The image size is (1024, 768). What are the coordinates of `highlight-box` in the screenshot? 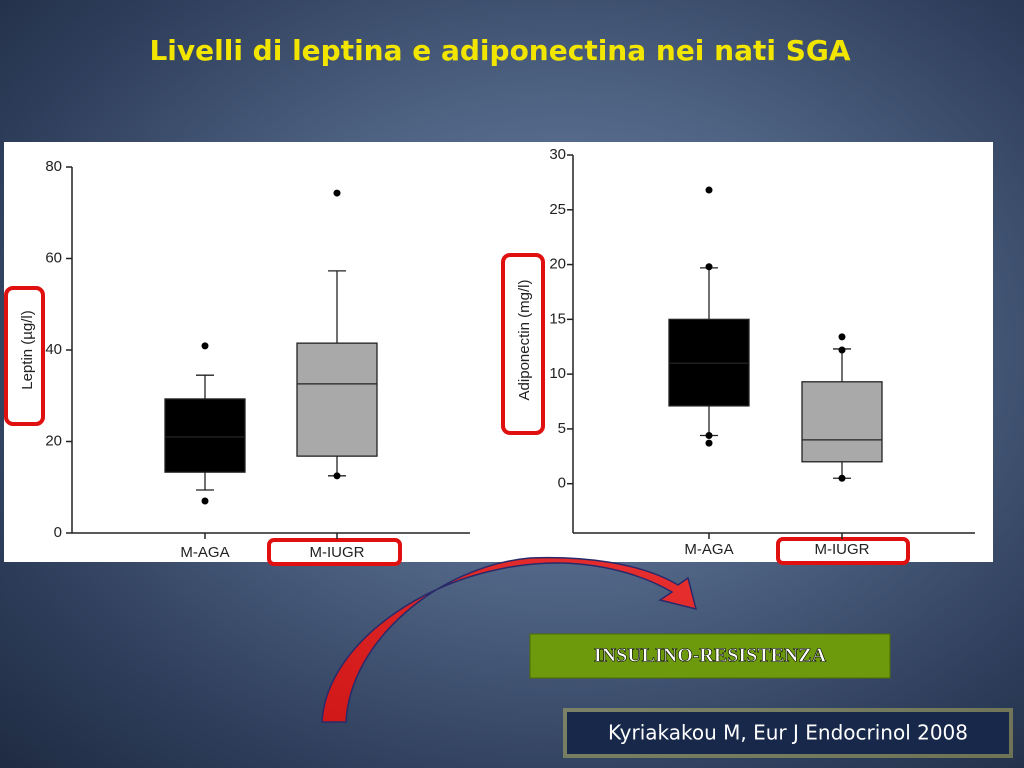 It's located at (710, 656).